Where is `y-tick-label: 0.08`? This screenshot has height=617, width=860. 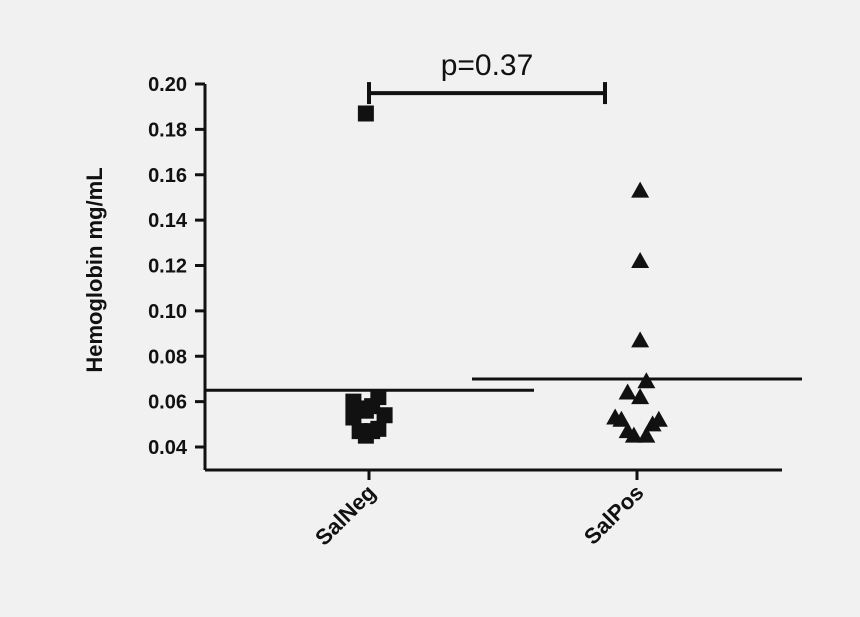
y-tick-label: 0.08 is located at coordinates (167, 357).